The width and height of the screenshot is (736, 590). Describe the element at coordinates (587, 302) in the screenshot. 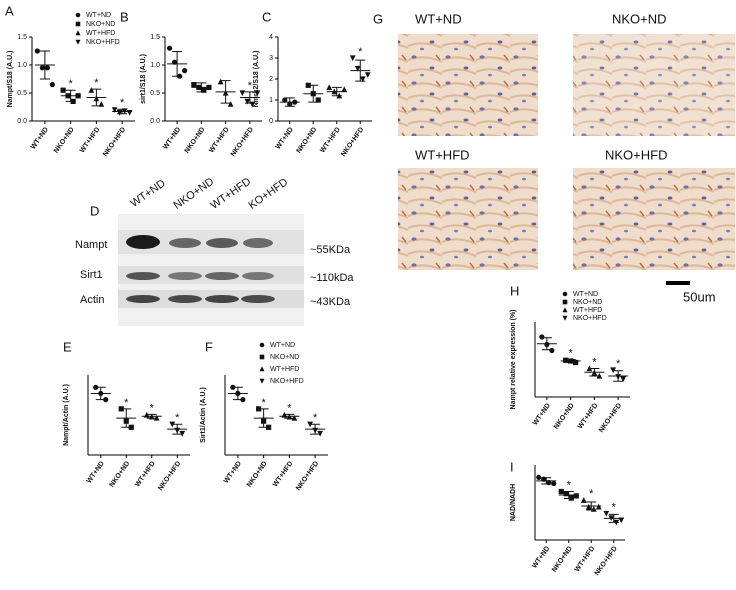

I see `legend-label: NKO+ND` at that location.